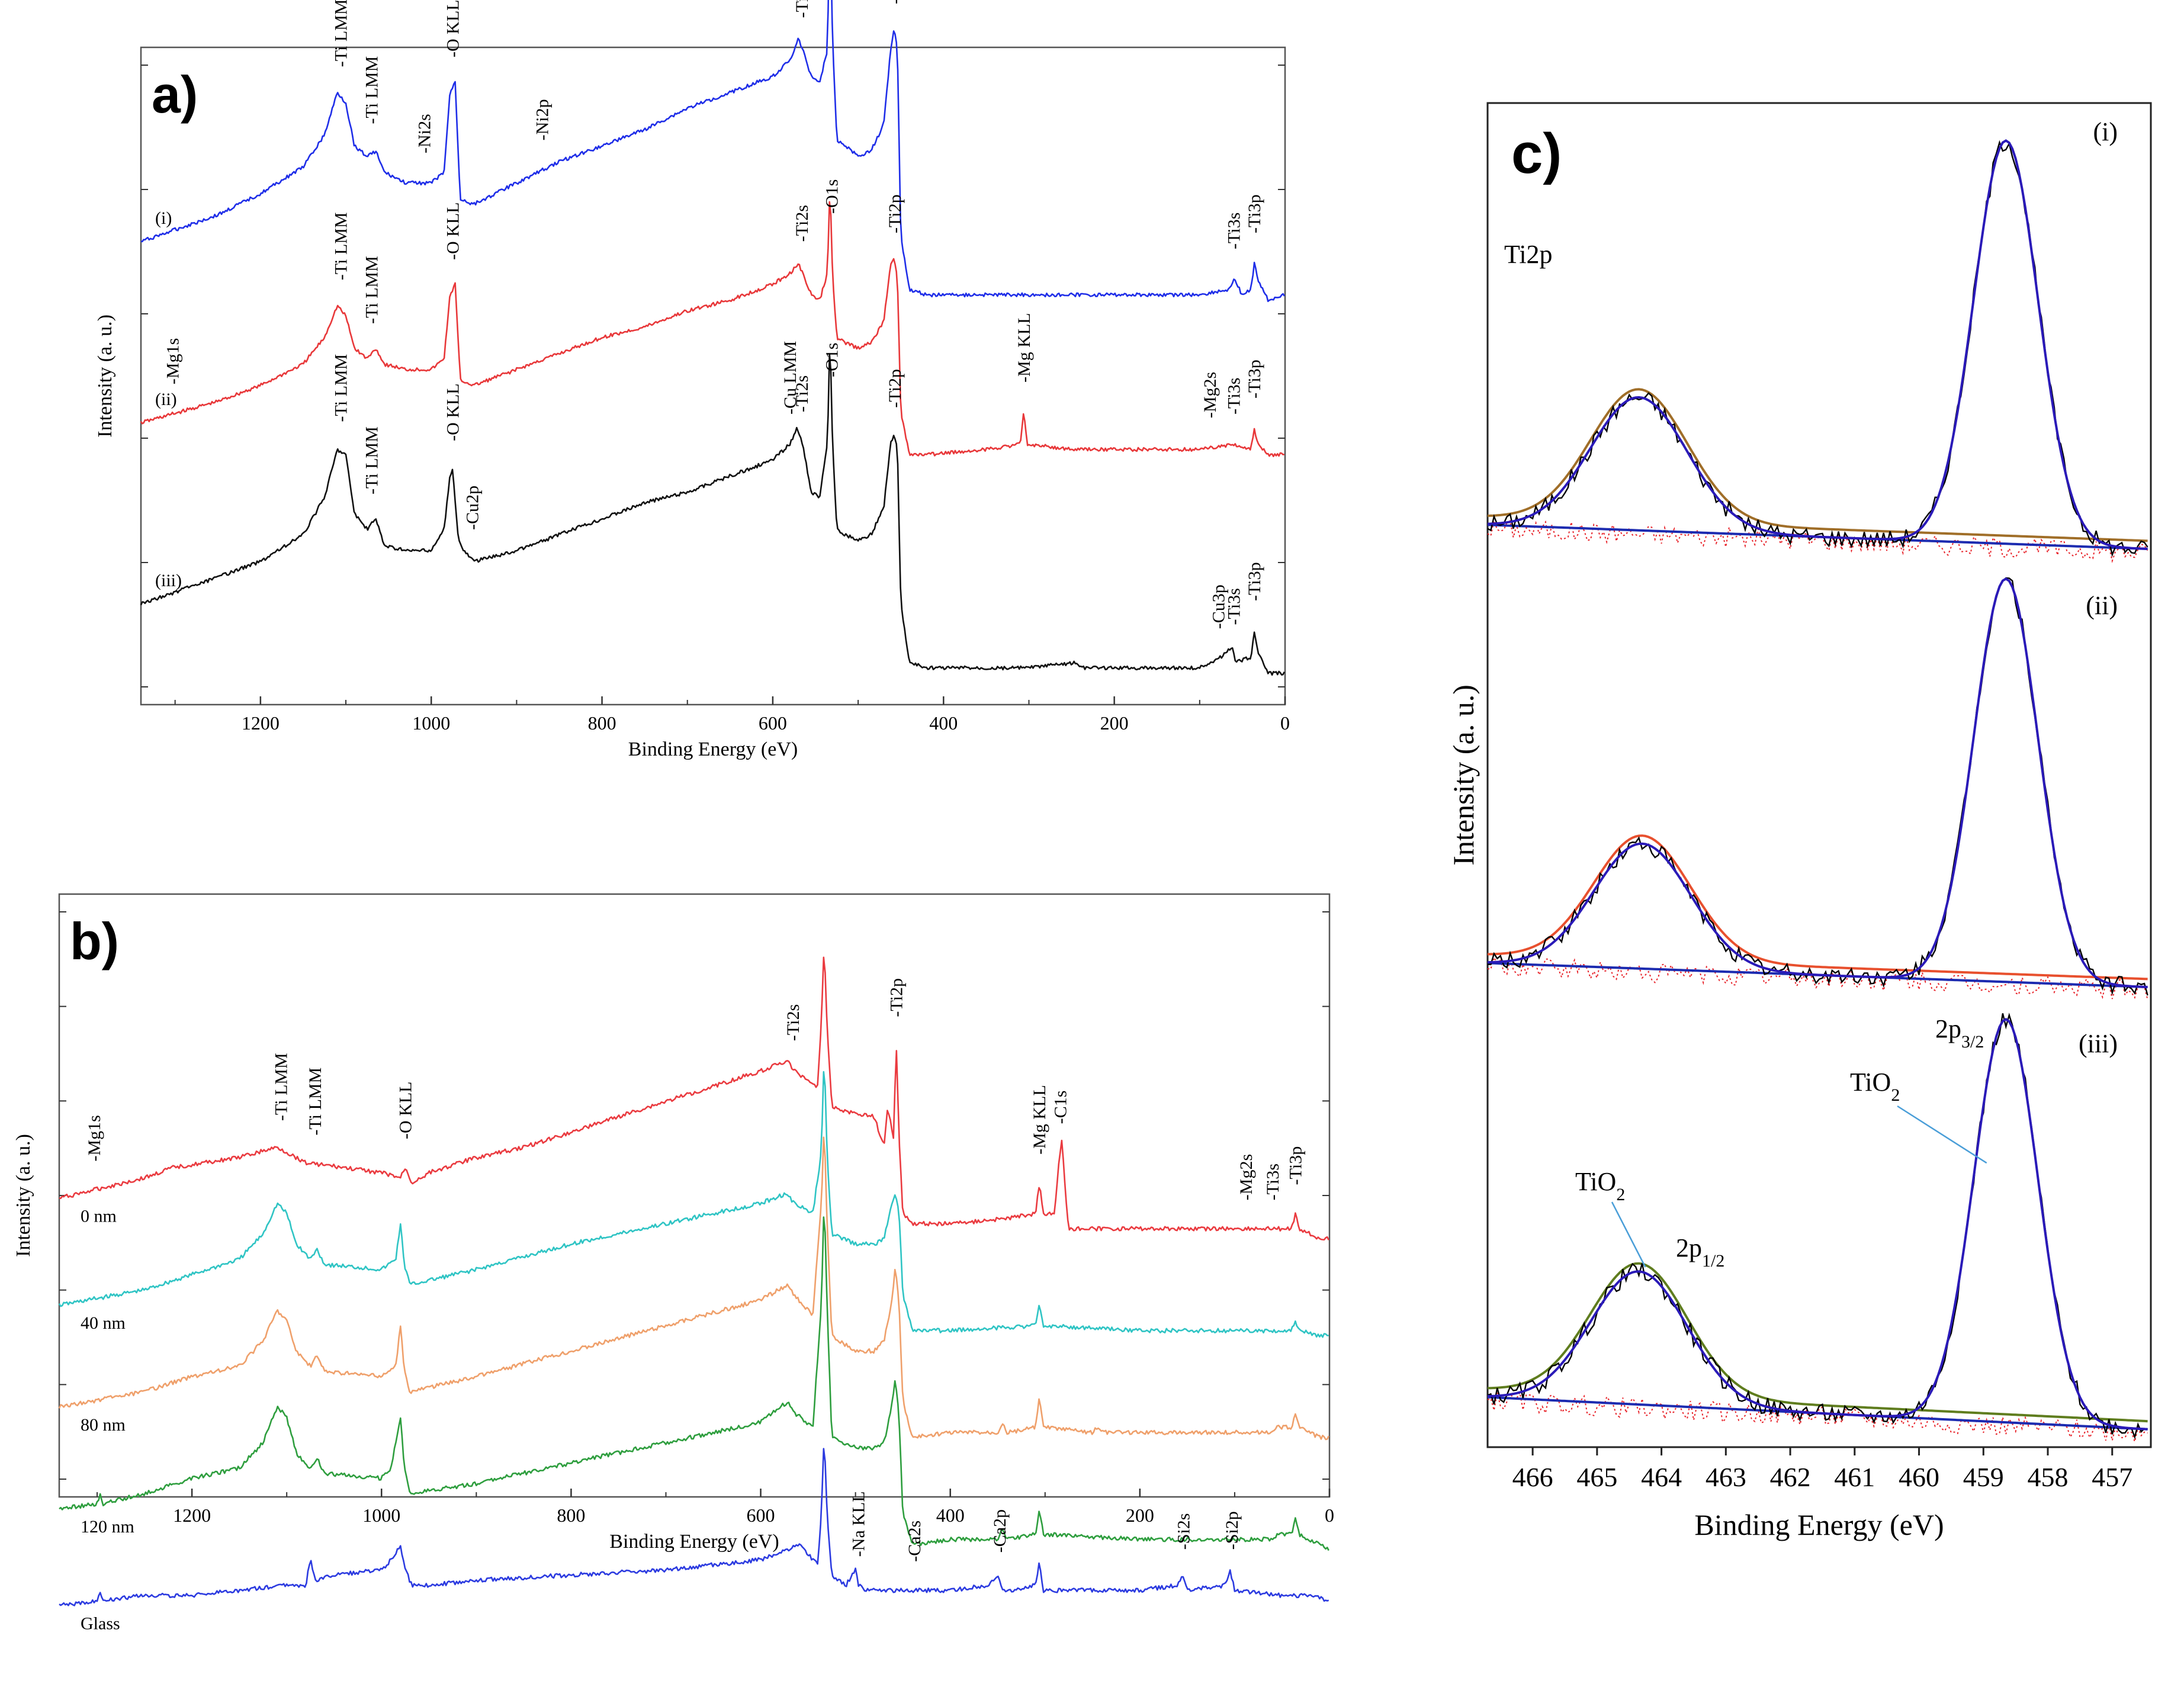 The width and height of the screenshot is (2184, 1684). What do you see at coordinates (773, 723) in the screenshot?
I see `x-tick-label: 600` at bounding box center [773, 723].